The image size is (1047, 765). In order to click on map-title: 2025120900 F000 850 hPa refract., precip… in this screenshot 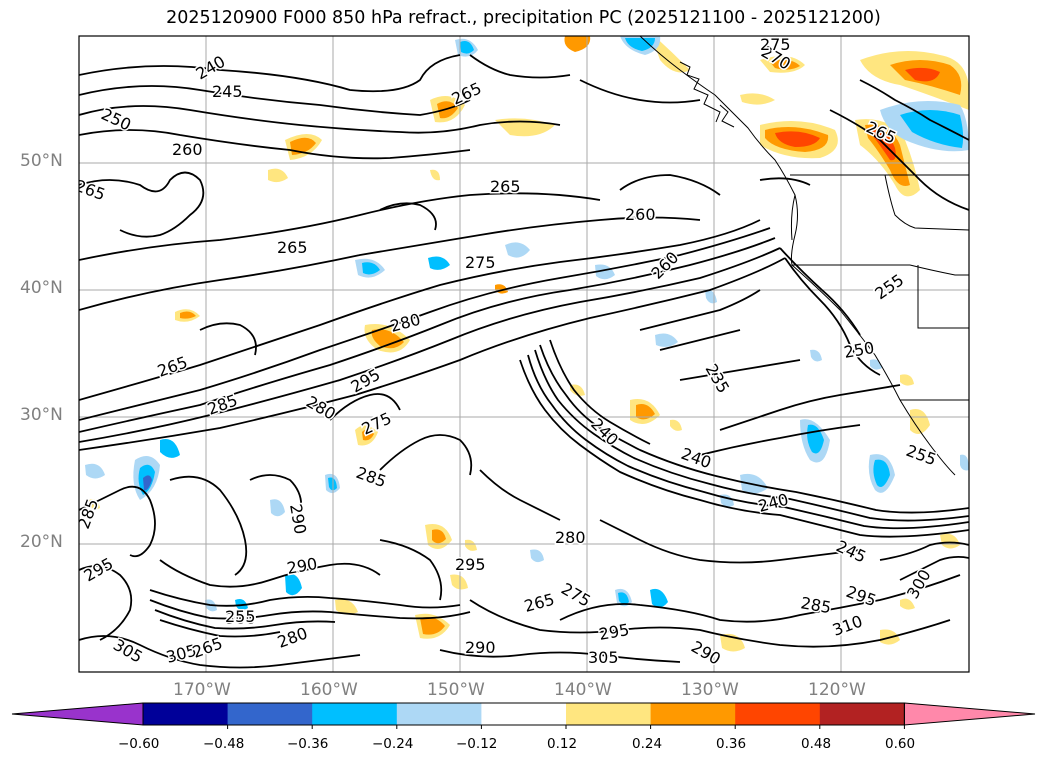, I will do `click(523, 18)`.